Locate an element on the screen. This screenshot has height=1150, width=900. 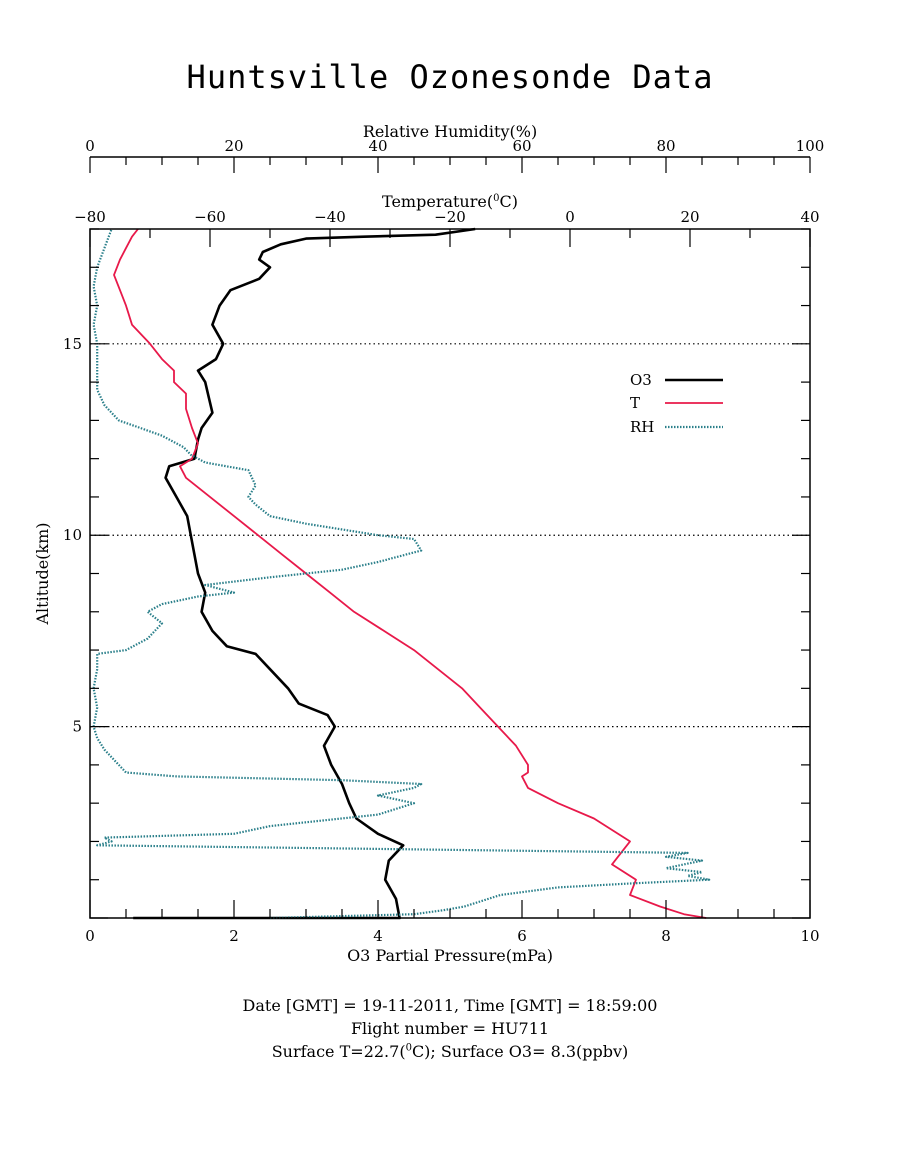
temperature-tick-label--40: −40 is located at coordinates (330, 217).